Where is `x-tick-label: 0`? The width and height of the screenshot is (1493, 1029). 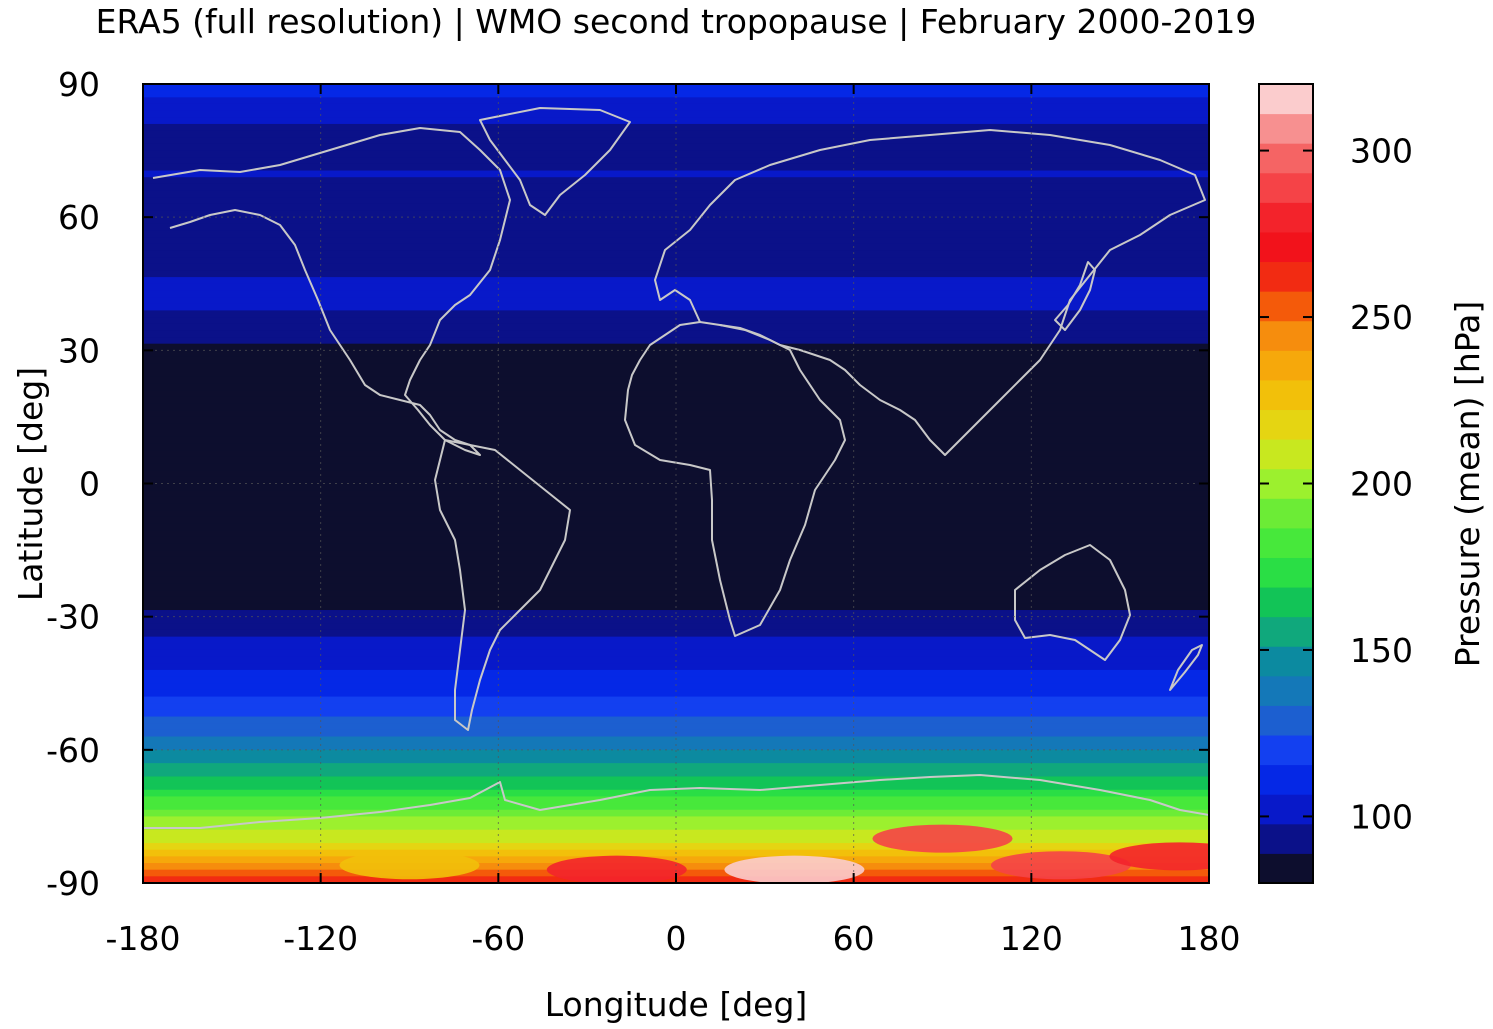
x-tick-label: 0 is located at coordinates (676, 938).